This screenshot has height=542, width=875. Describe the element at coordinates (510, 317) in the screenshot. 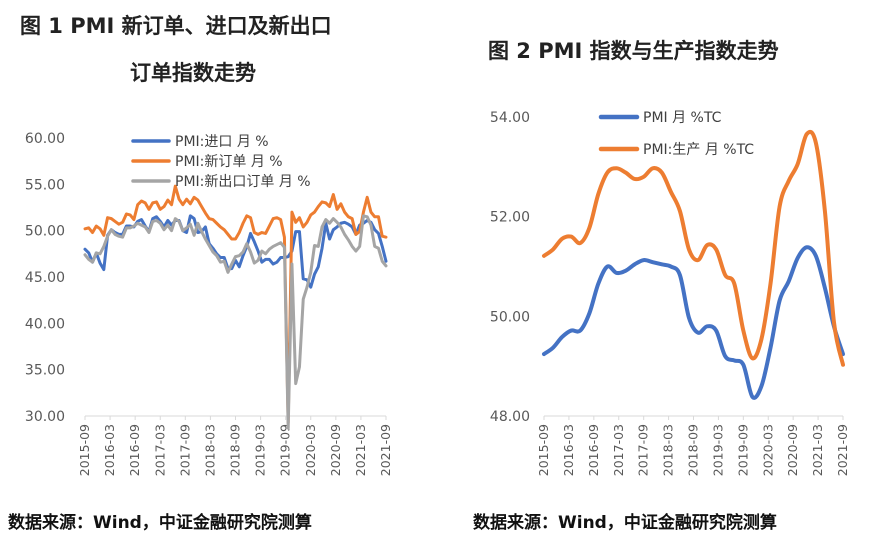

I see `right-y-tick-label: 50.00` at that location.